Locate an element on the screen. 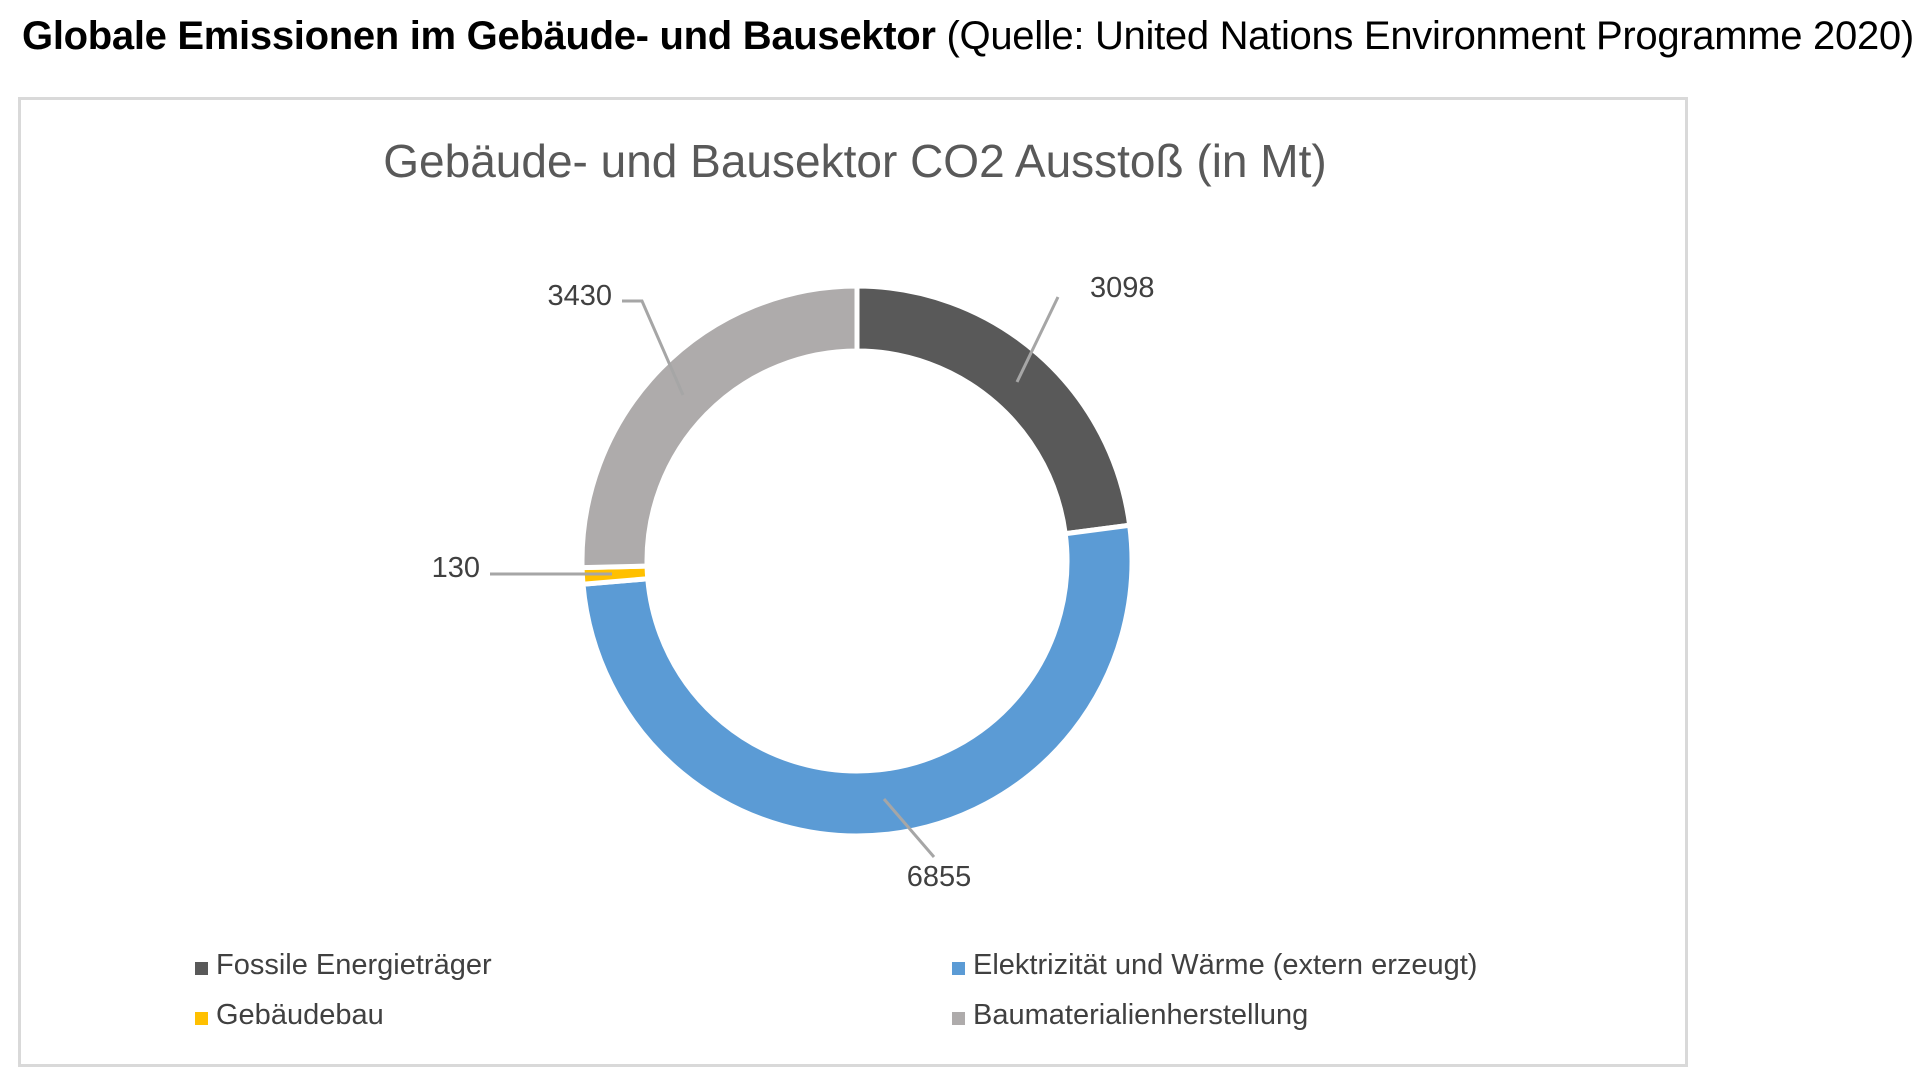 This screenshot has height=1084, width=1920. legend-label-4: Baumaterialienherstellung is located at coordinates (1140, 1015).